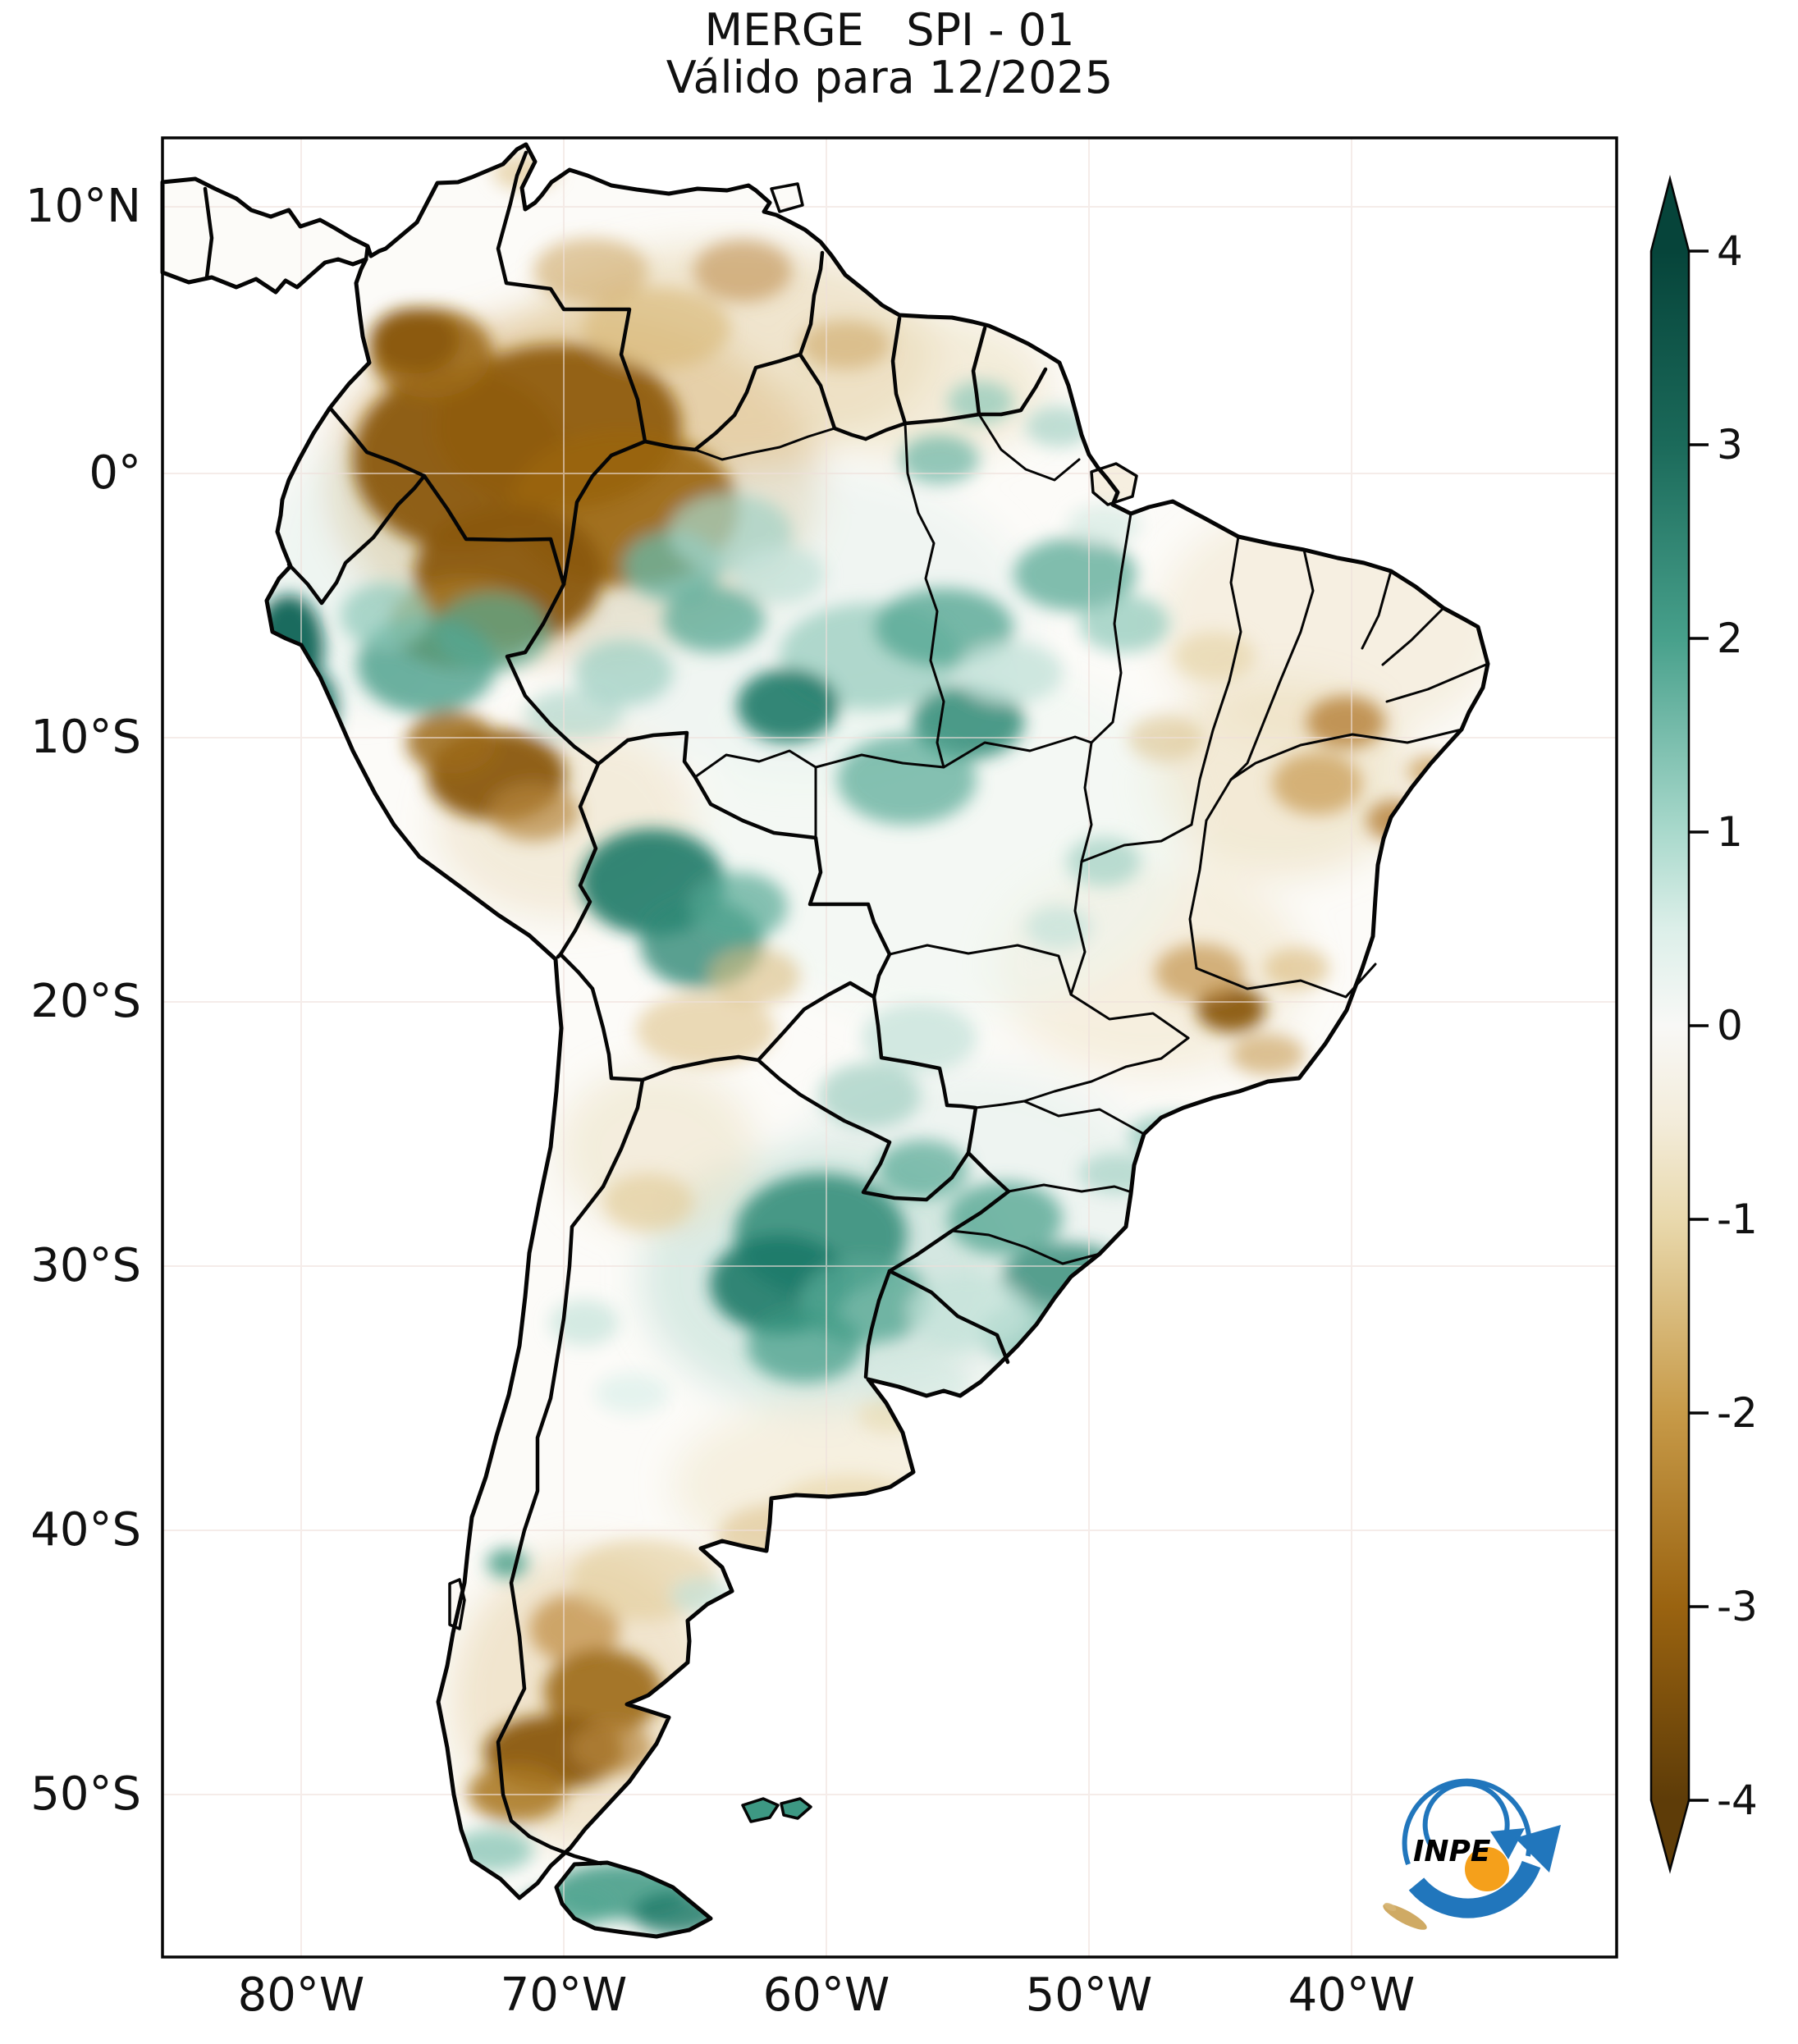 The height and width of the screenshot is (2044, 1798). What do you see at coordinates (85, 1265) in the screenshot?
I see `lat-tick-label: 30°S` at bounding box center [85, 1265].